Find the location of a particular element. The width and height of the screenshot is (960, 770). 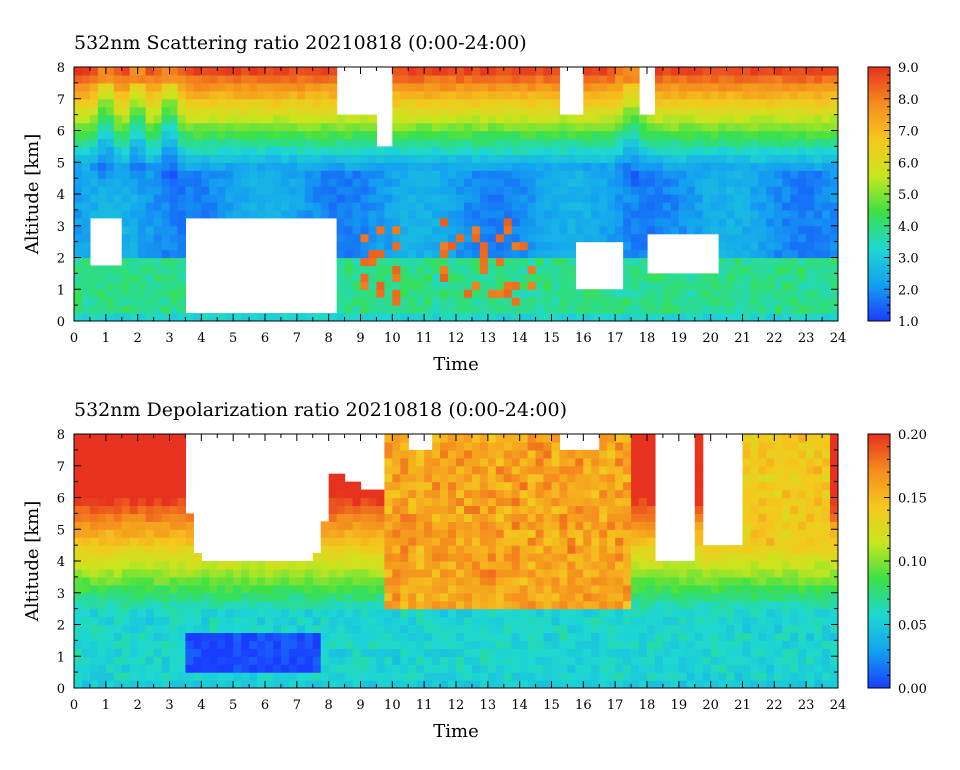

y-tick-label: 5 is located at coordinates (61, 163).